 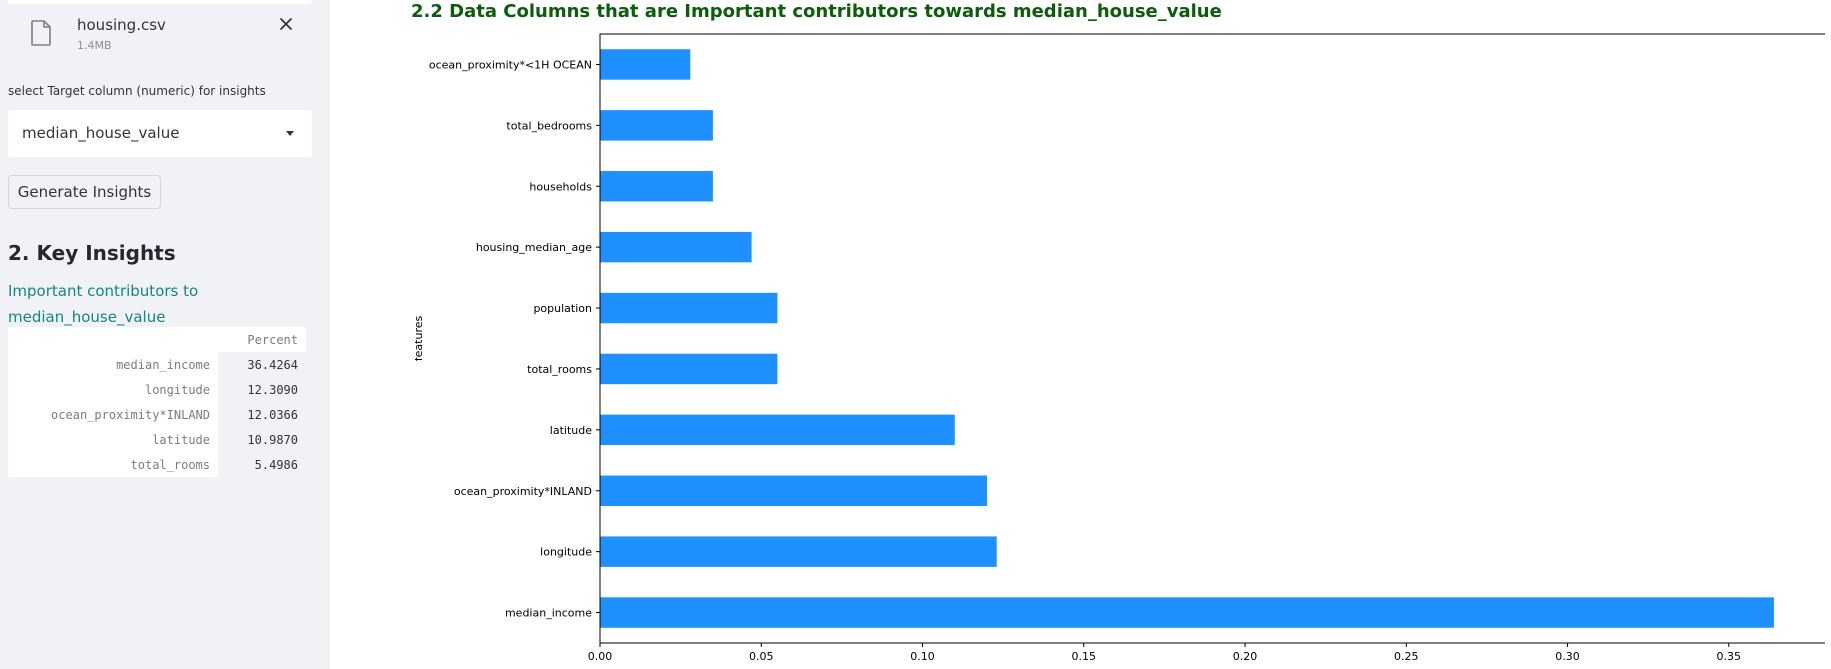 I want to click on table-row: median_income 36.4264, so click(x=157, y=364).